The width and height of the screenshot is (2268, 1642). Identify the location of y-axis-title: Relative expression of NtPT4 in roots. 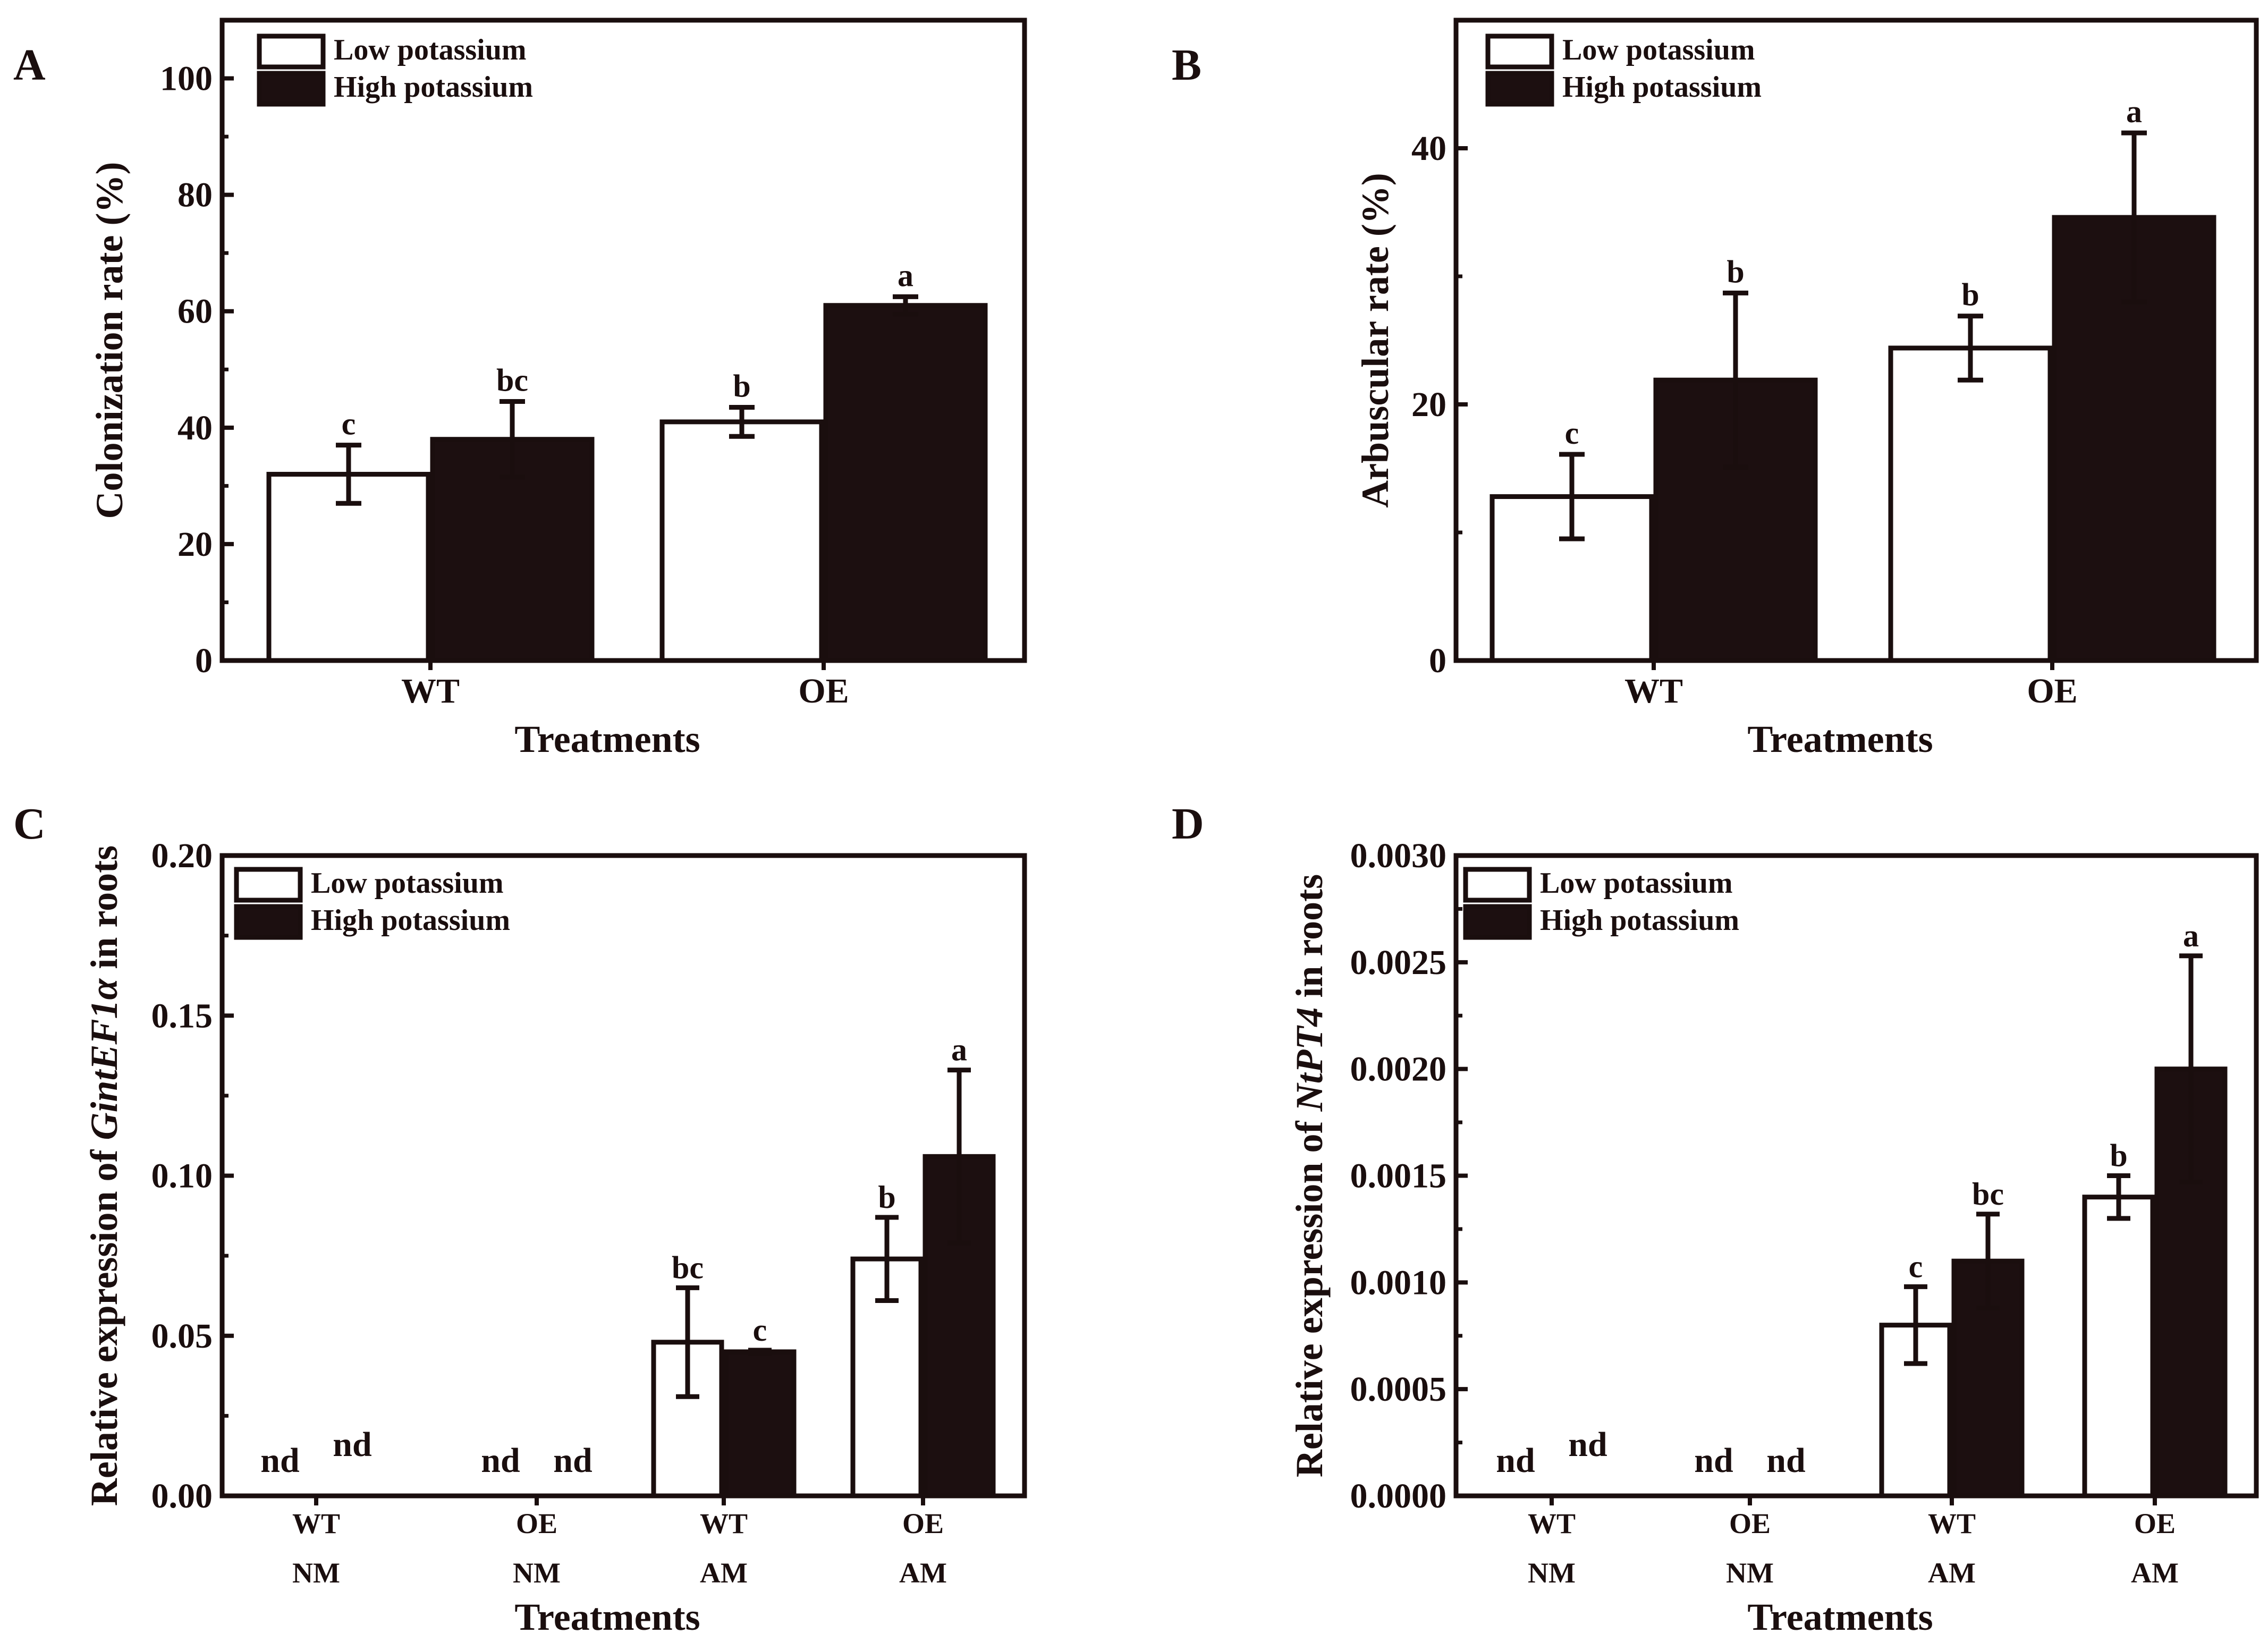
(1309, 1175).